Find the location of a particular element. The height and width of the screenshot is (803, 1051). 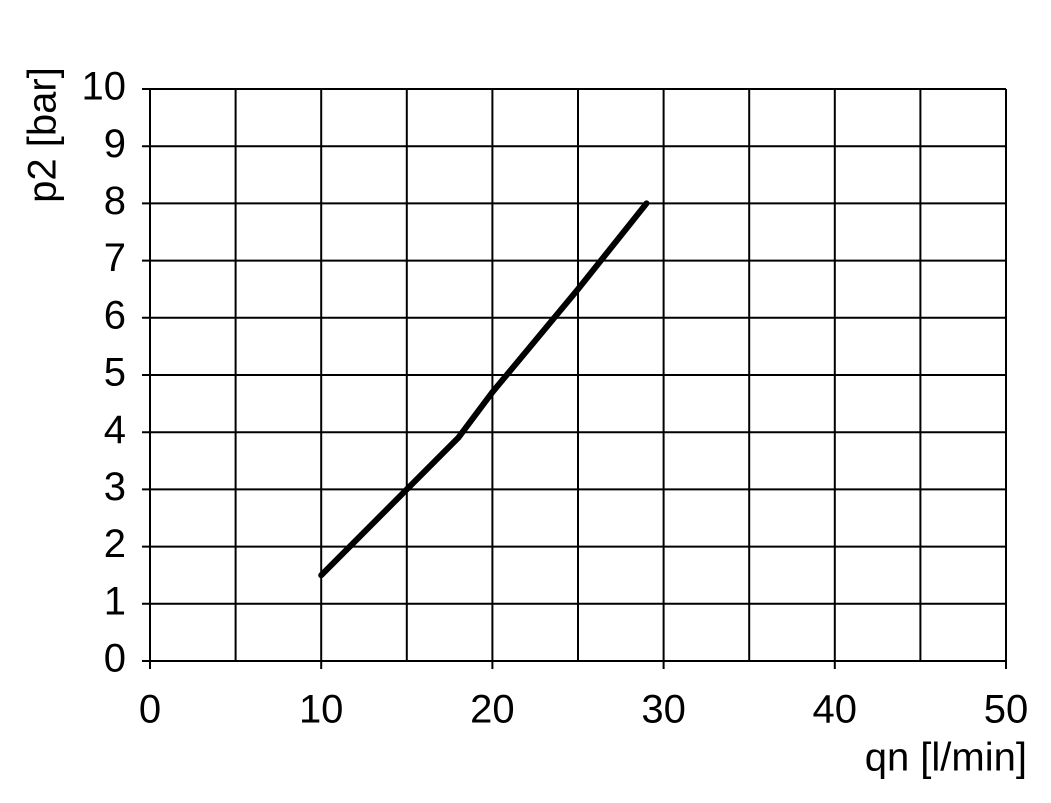

y-tick-label: 6 is located at coordinates (115, 315).